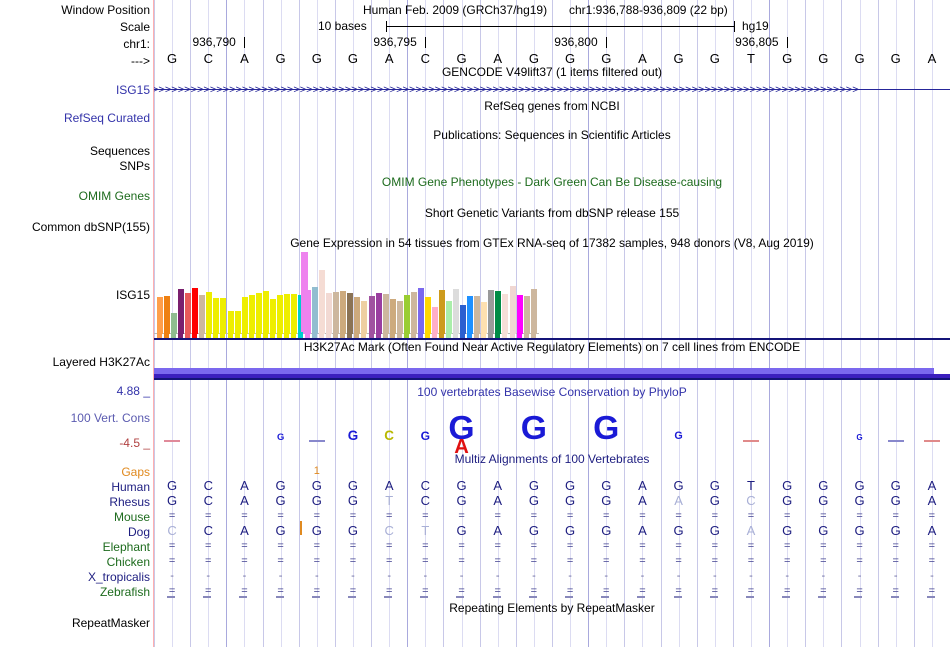 The image size is (950, 647). What do you see at coordinates (129, 502) in the screenshot?
I see `track-label-species-rhesus: Rhesus` at bounding box center [129, 502].